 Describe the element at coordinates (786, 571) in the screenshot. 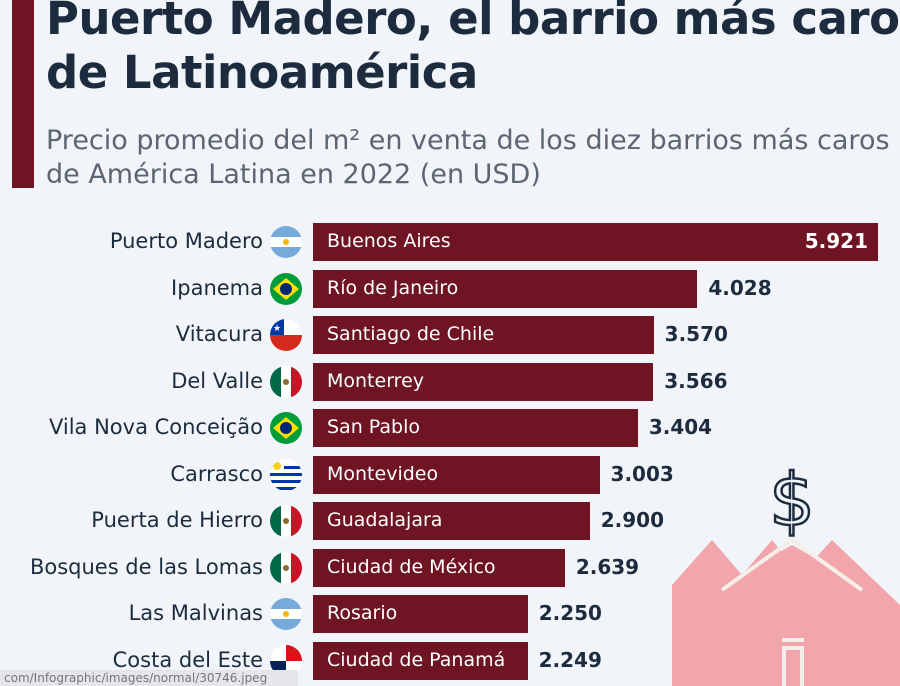

I see `house-illustration-icon: $` at that location.